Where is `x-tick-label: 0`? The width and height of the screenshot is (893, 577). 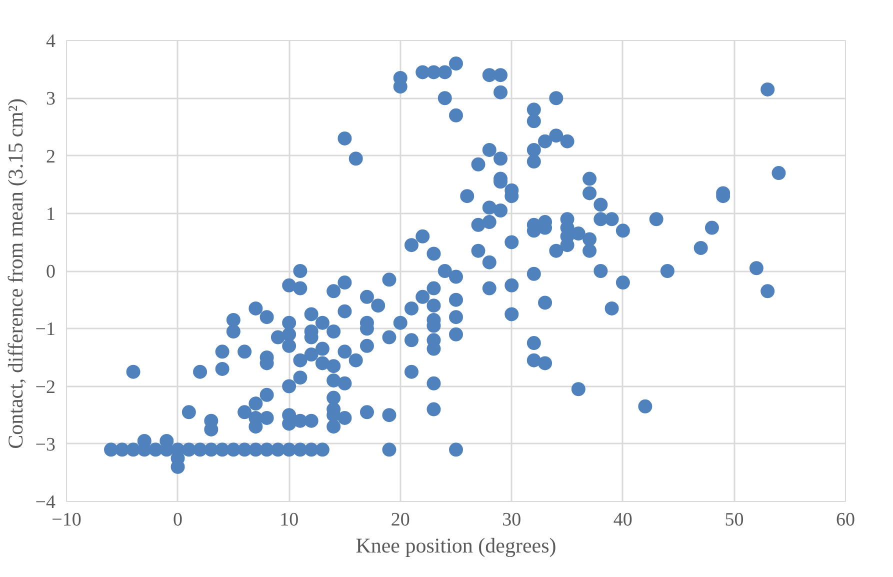 x-tick-label: 0 is located at coordinates (178, 520).